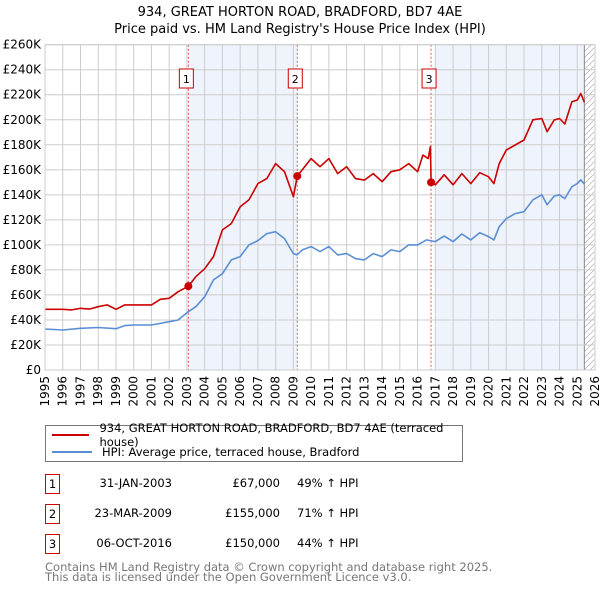 Image resolution: width=600 pixels, height=590 pixels. I want to click on transaction-number: 2, so click(52, 514).